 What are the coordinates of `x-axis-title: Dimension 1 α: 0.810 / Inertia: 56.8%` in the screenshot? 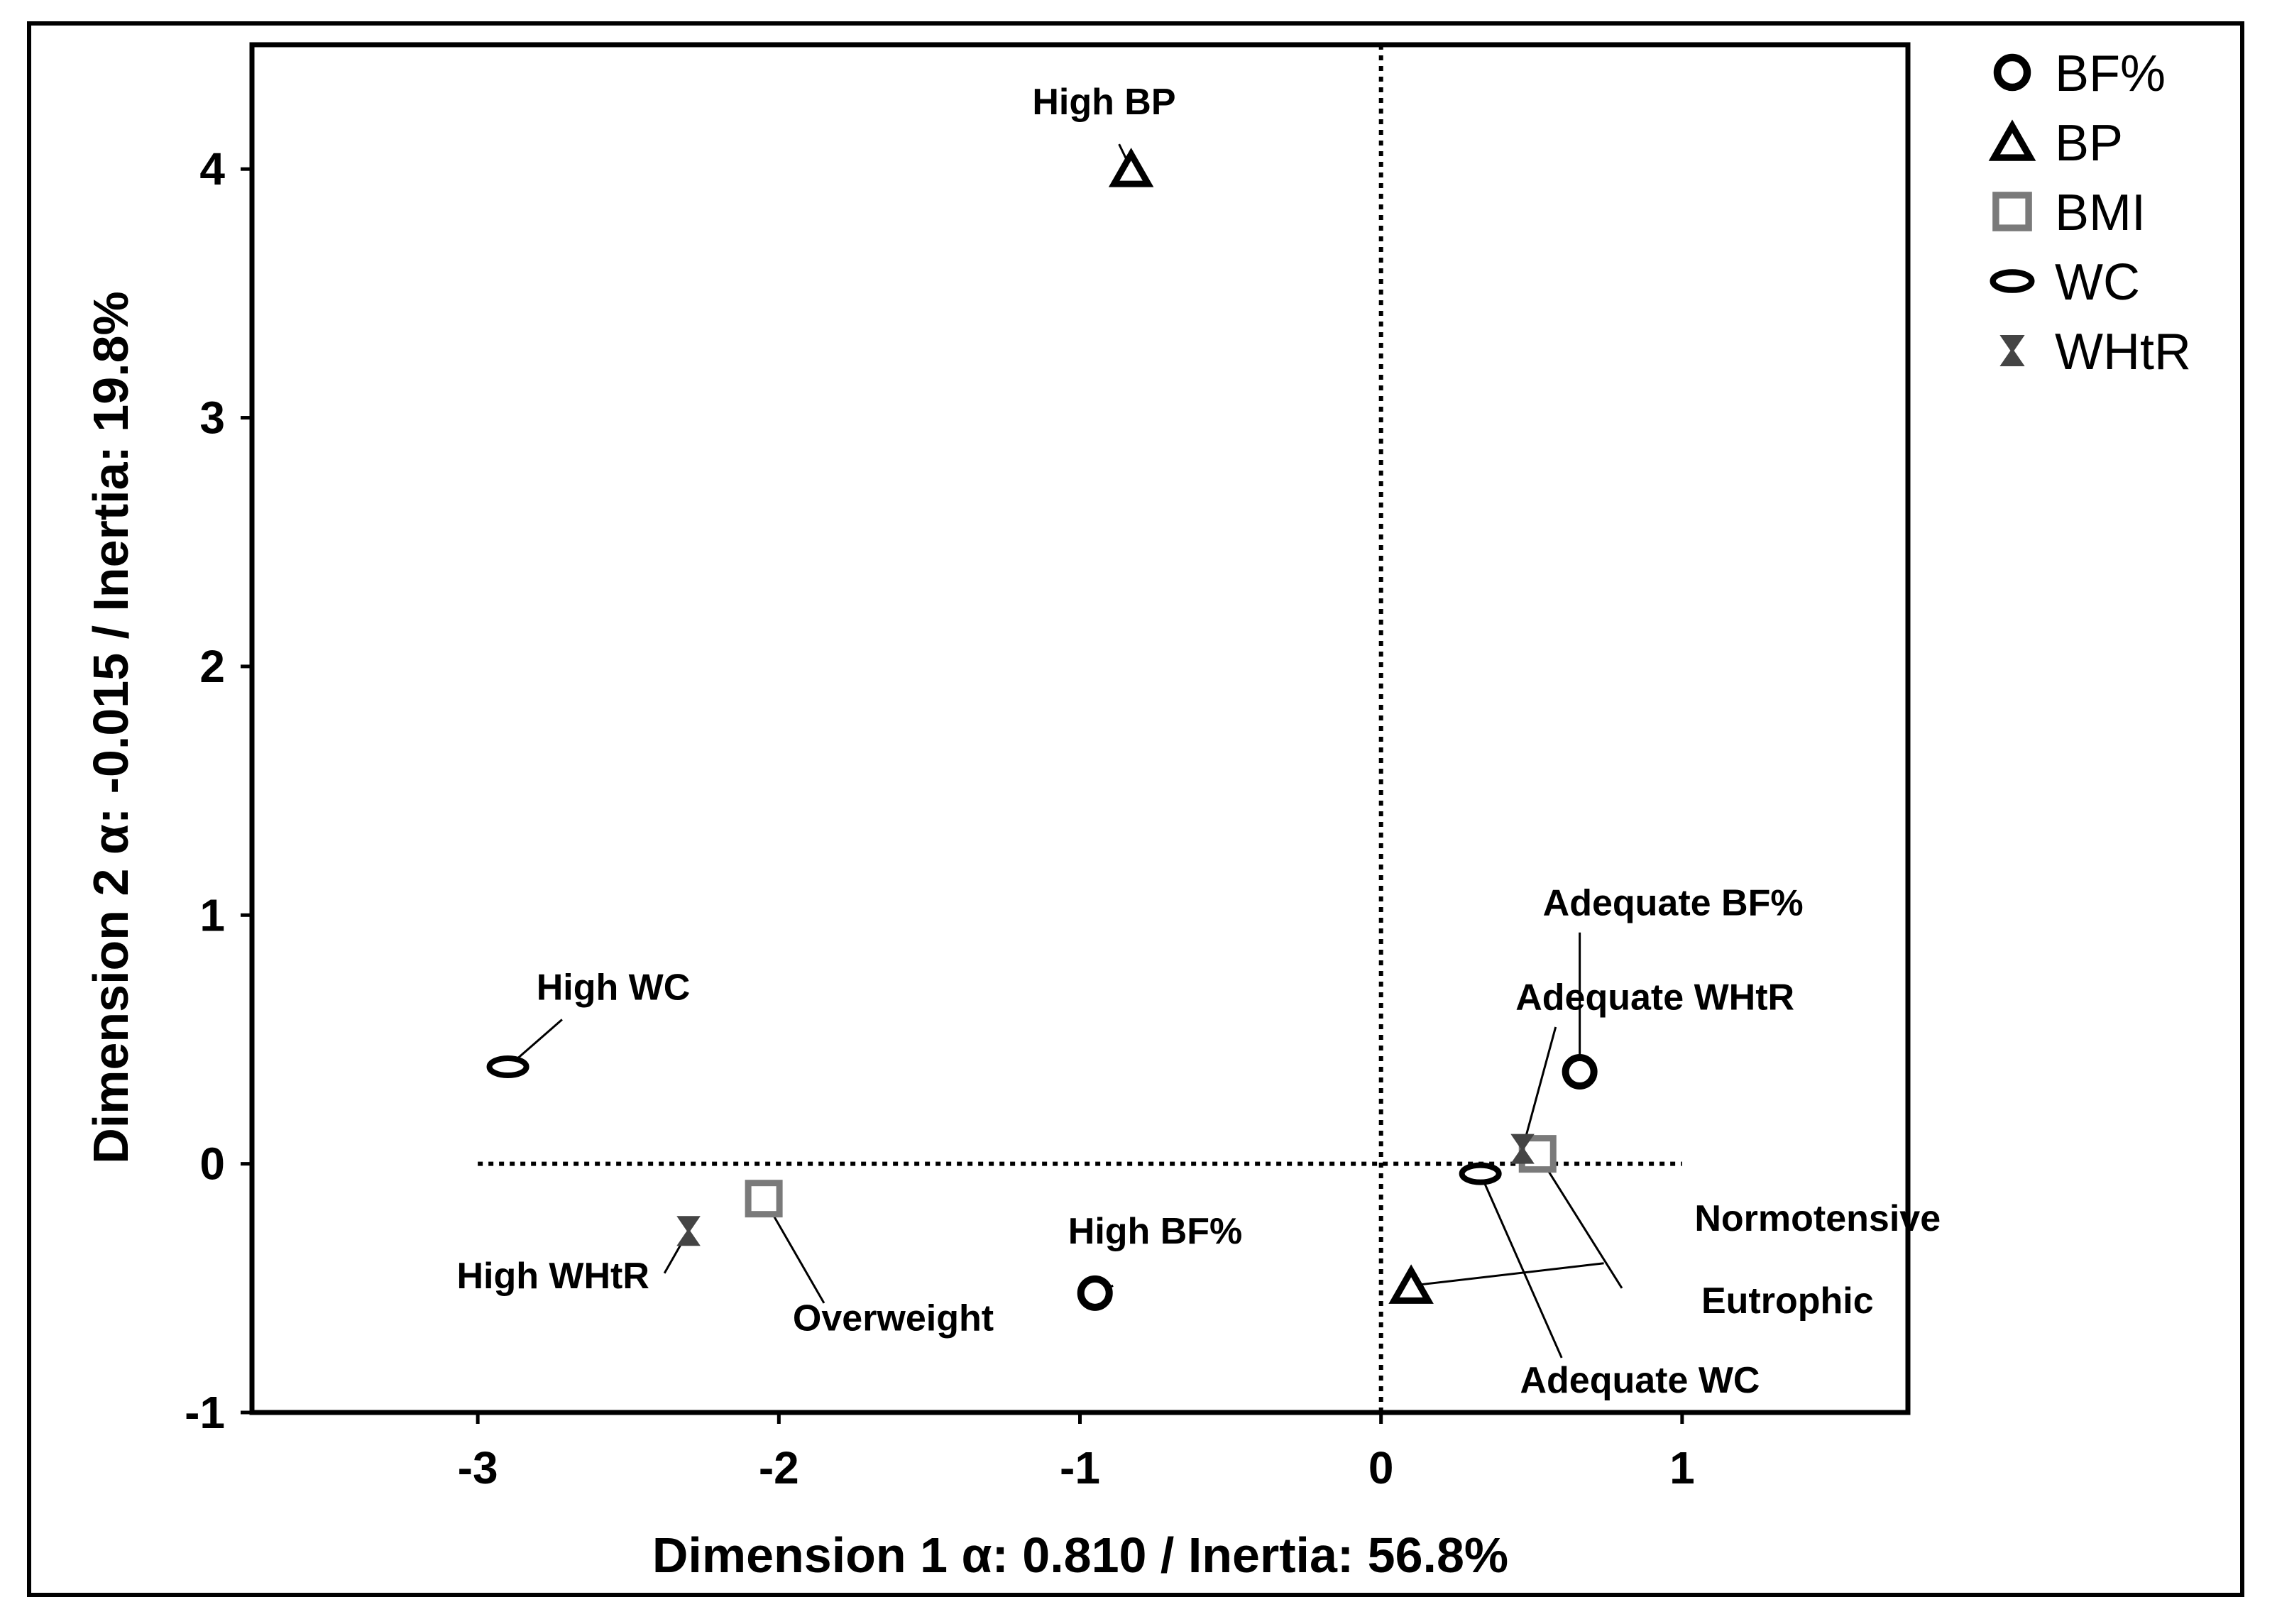 It's located at (1080, 1555).